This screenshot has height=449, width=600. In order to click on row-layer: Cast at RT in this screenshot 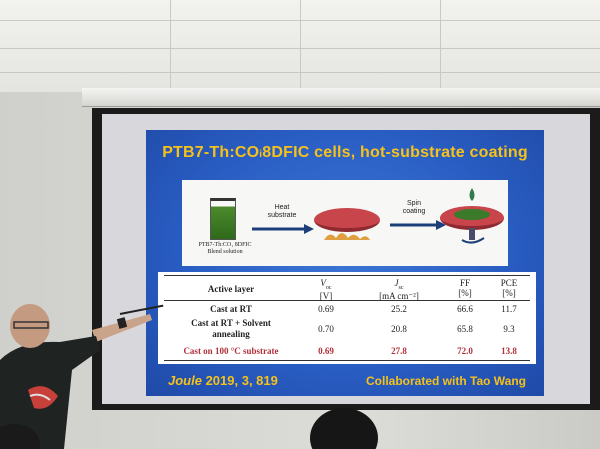, I will do `click(231, 309)`.